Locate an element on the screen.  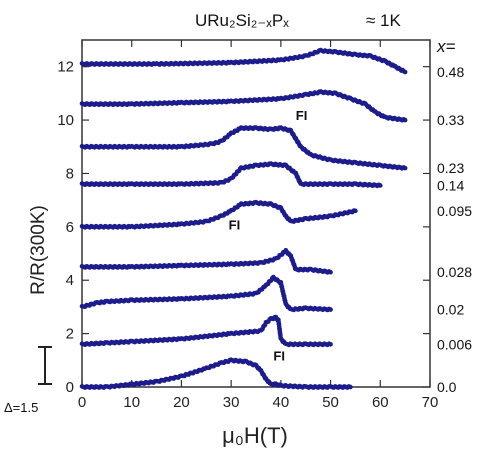
y-tick-label: 8 is located at coordinates (70, 173).